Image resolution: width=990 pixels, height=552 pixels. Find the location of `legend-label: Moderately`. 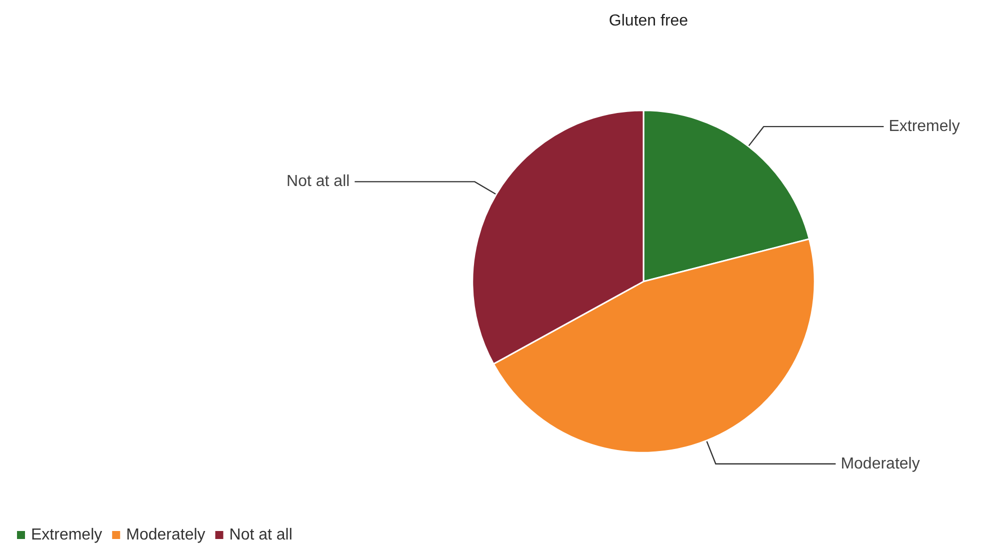

legend-label: Moderately is located at coordinates (166, 535).